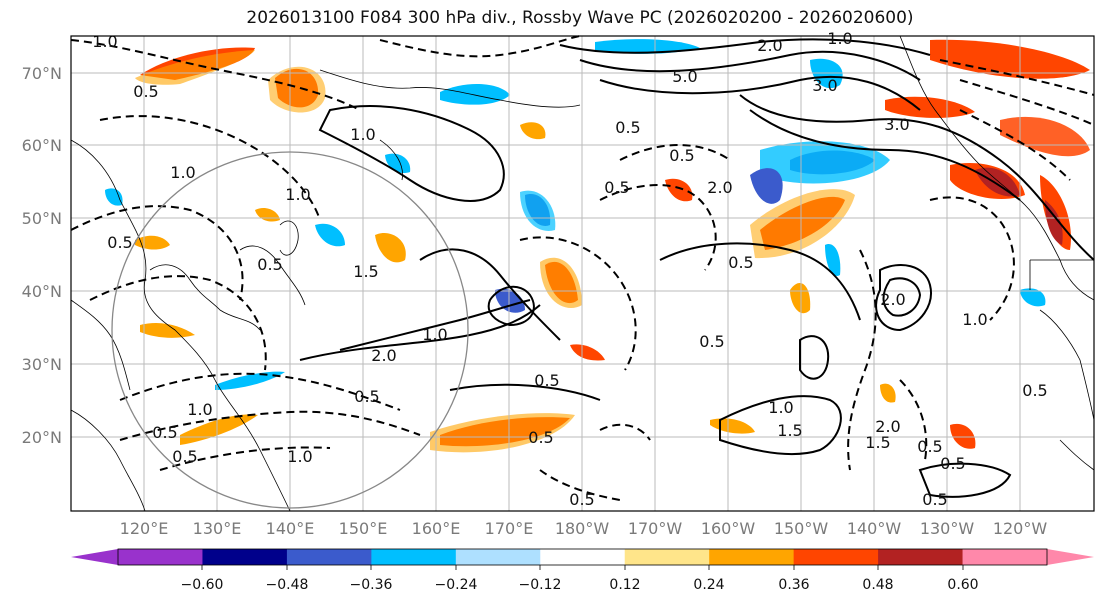 This screenshot has height=604, width=1105. Describe the element at coordinates (42, 437) in the screenshot. I see `lat-label: 20°N` at that location.